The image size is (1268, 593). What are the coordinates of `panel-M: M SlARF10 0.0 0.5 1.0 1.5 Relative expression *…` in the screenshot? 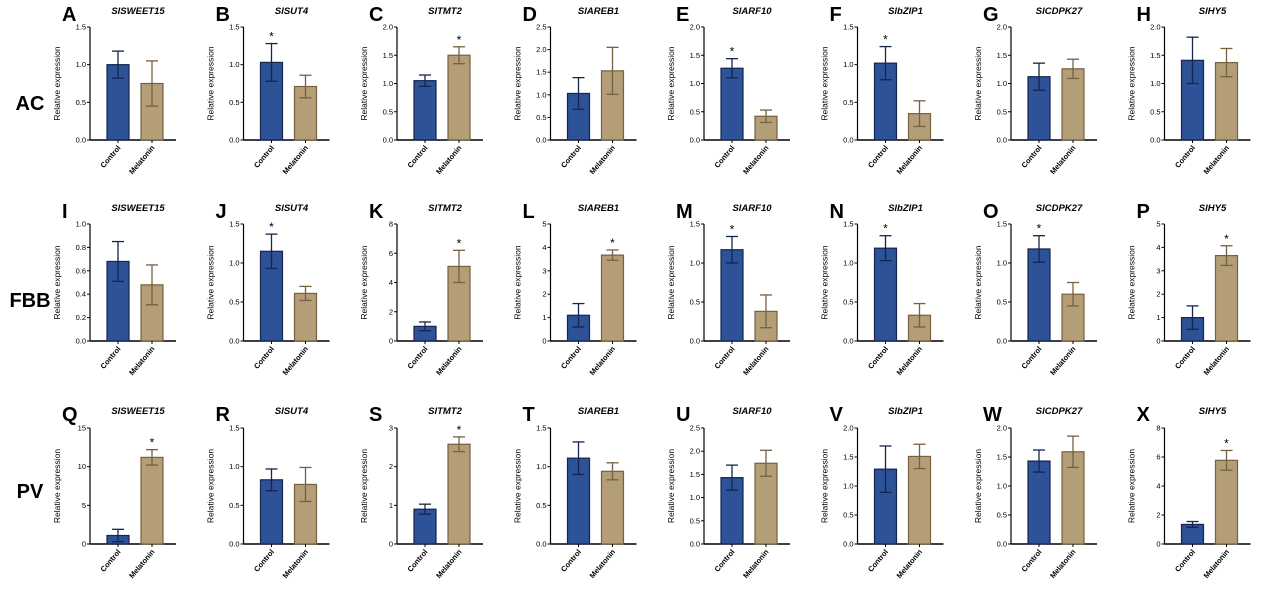 It's located at (728, 289).